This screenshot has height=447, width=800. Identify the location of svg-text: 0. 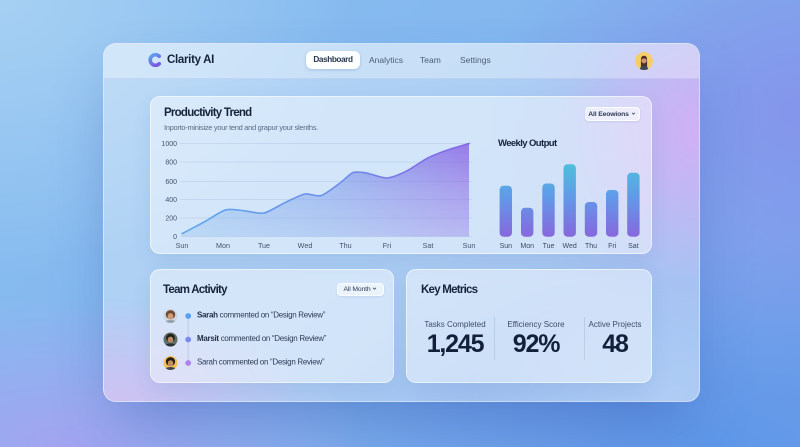
(175, 237).